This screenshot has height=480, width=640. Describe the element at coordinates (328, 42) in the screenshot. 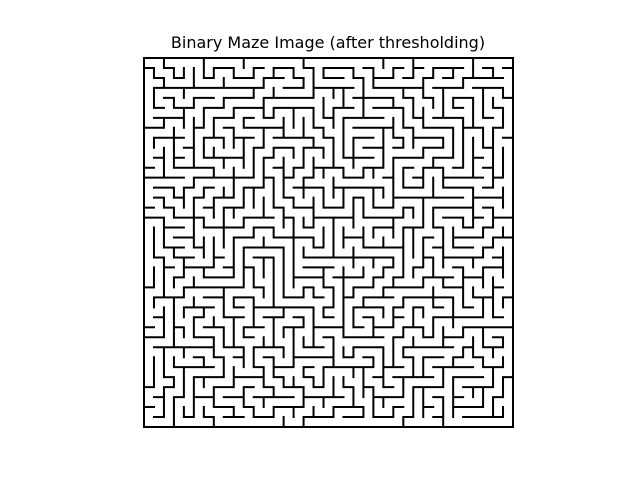

I see `figure-title: Binary Maze Image (after thresholding)` at that location.